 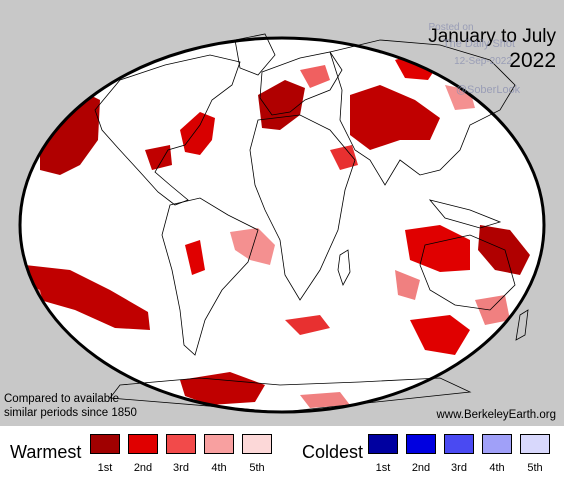 I want to click on legend-cold-rank-5: 5th, so click(x=535, y=468).